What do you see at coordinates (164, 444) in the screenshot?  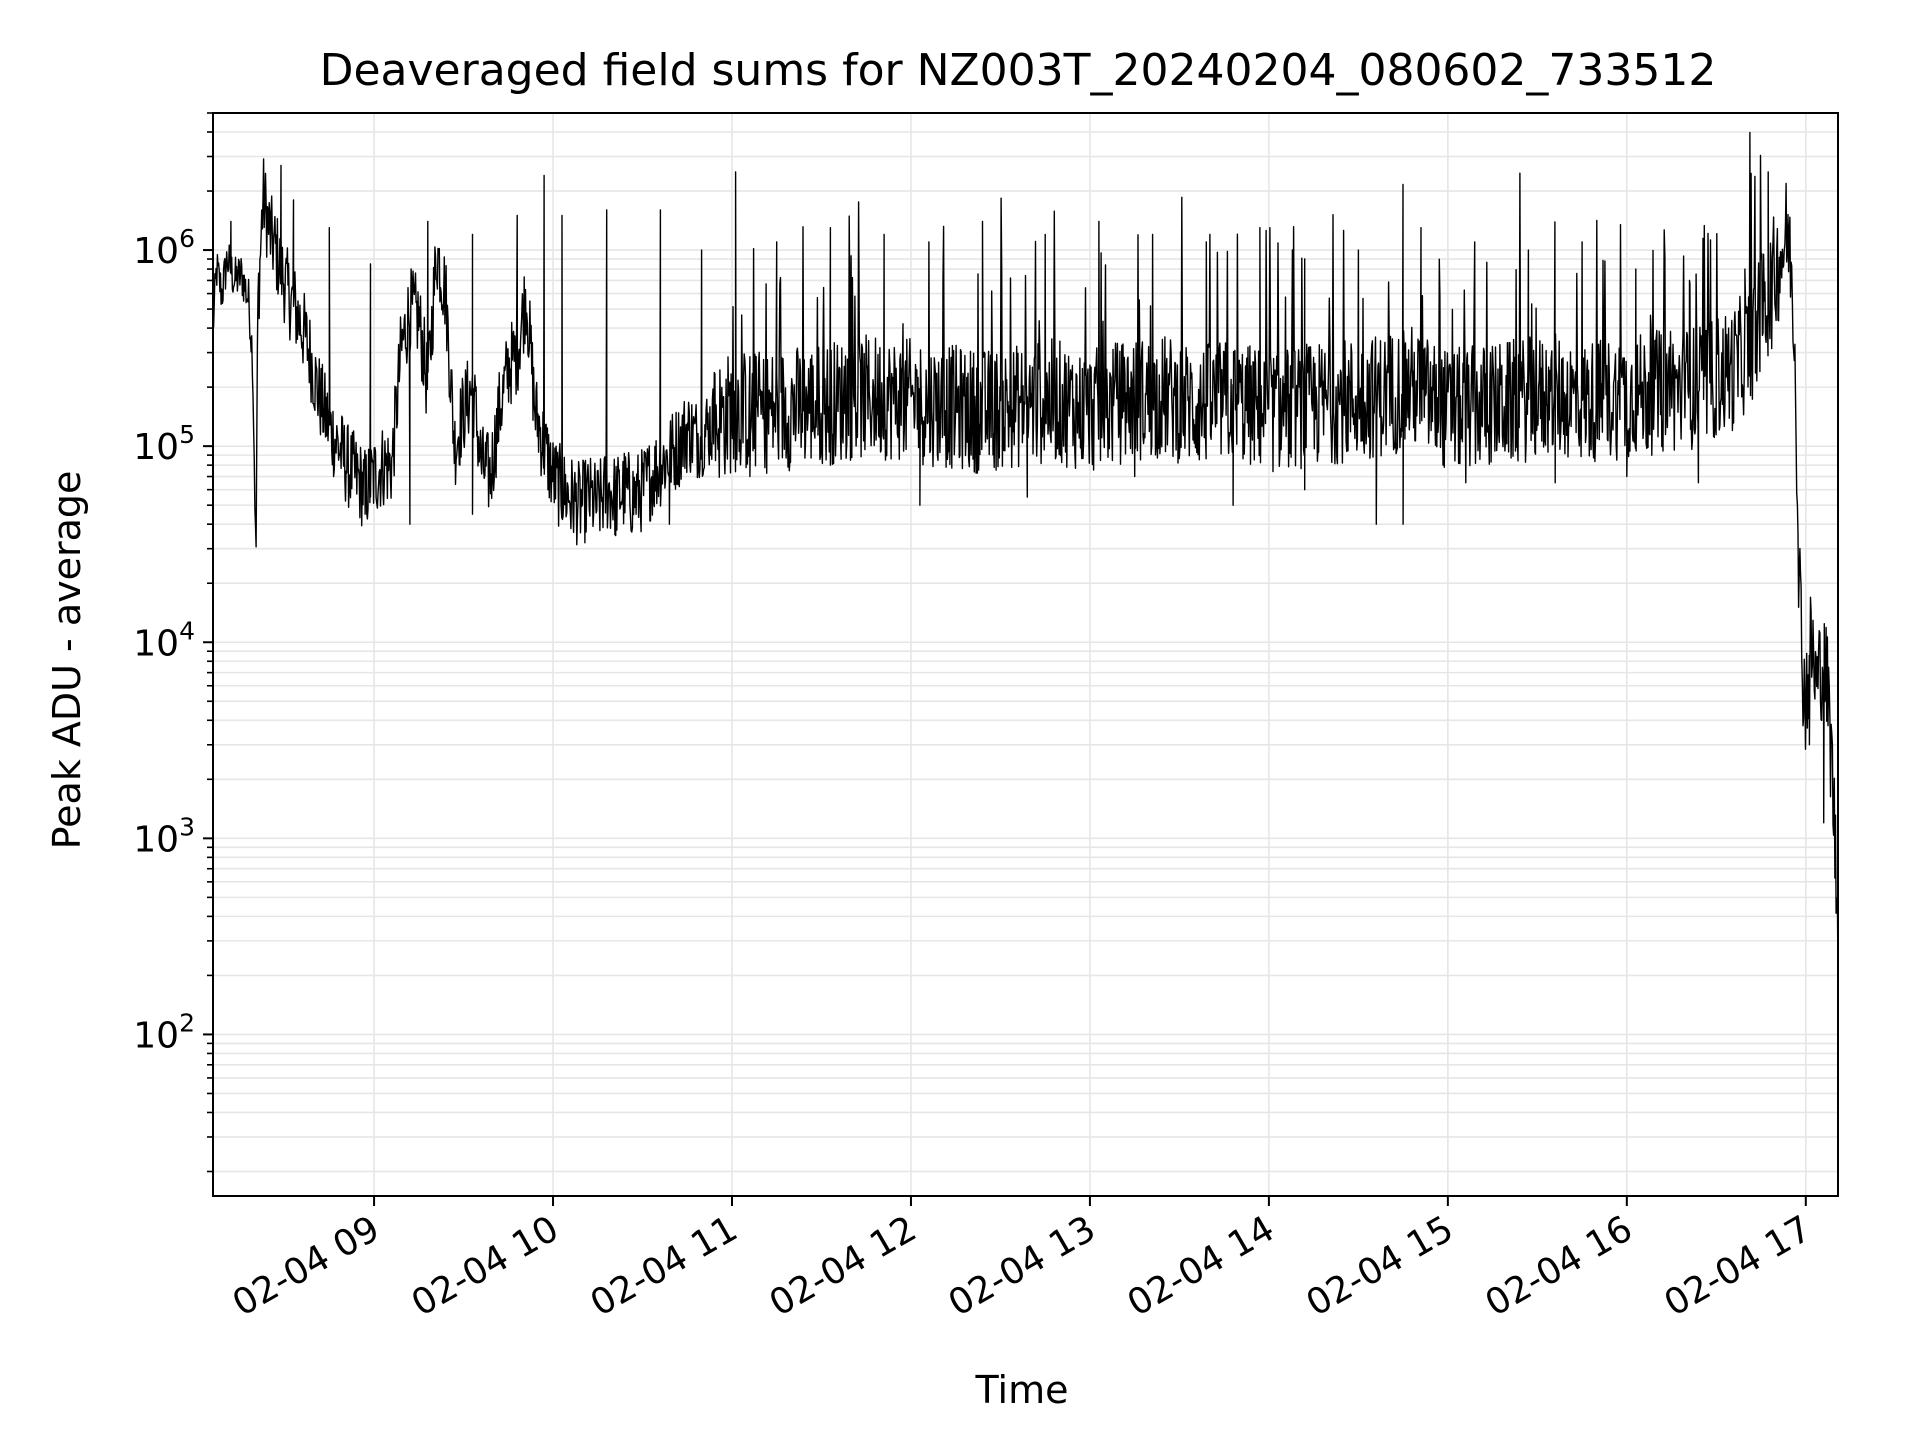 I see `y-tick-label: 10⁵` at bounding box center [164, 444].